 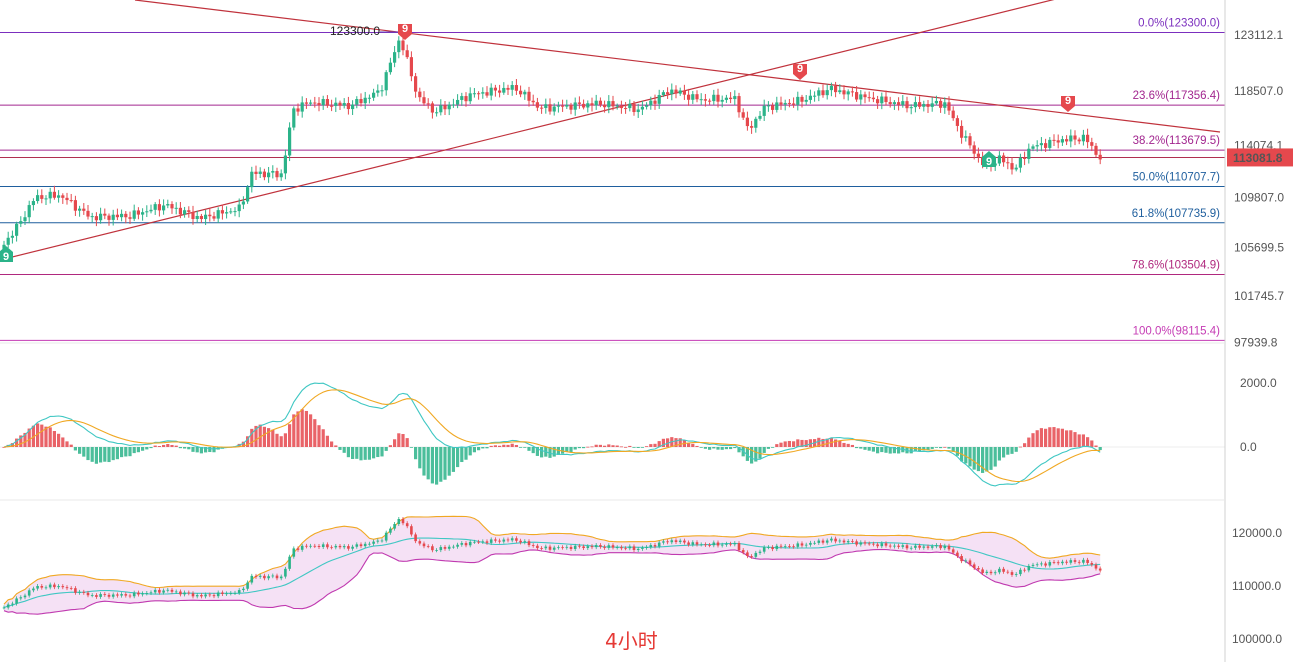 I want to click on price-tick-label: 105699.5, so click(x=1259, y=248).